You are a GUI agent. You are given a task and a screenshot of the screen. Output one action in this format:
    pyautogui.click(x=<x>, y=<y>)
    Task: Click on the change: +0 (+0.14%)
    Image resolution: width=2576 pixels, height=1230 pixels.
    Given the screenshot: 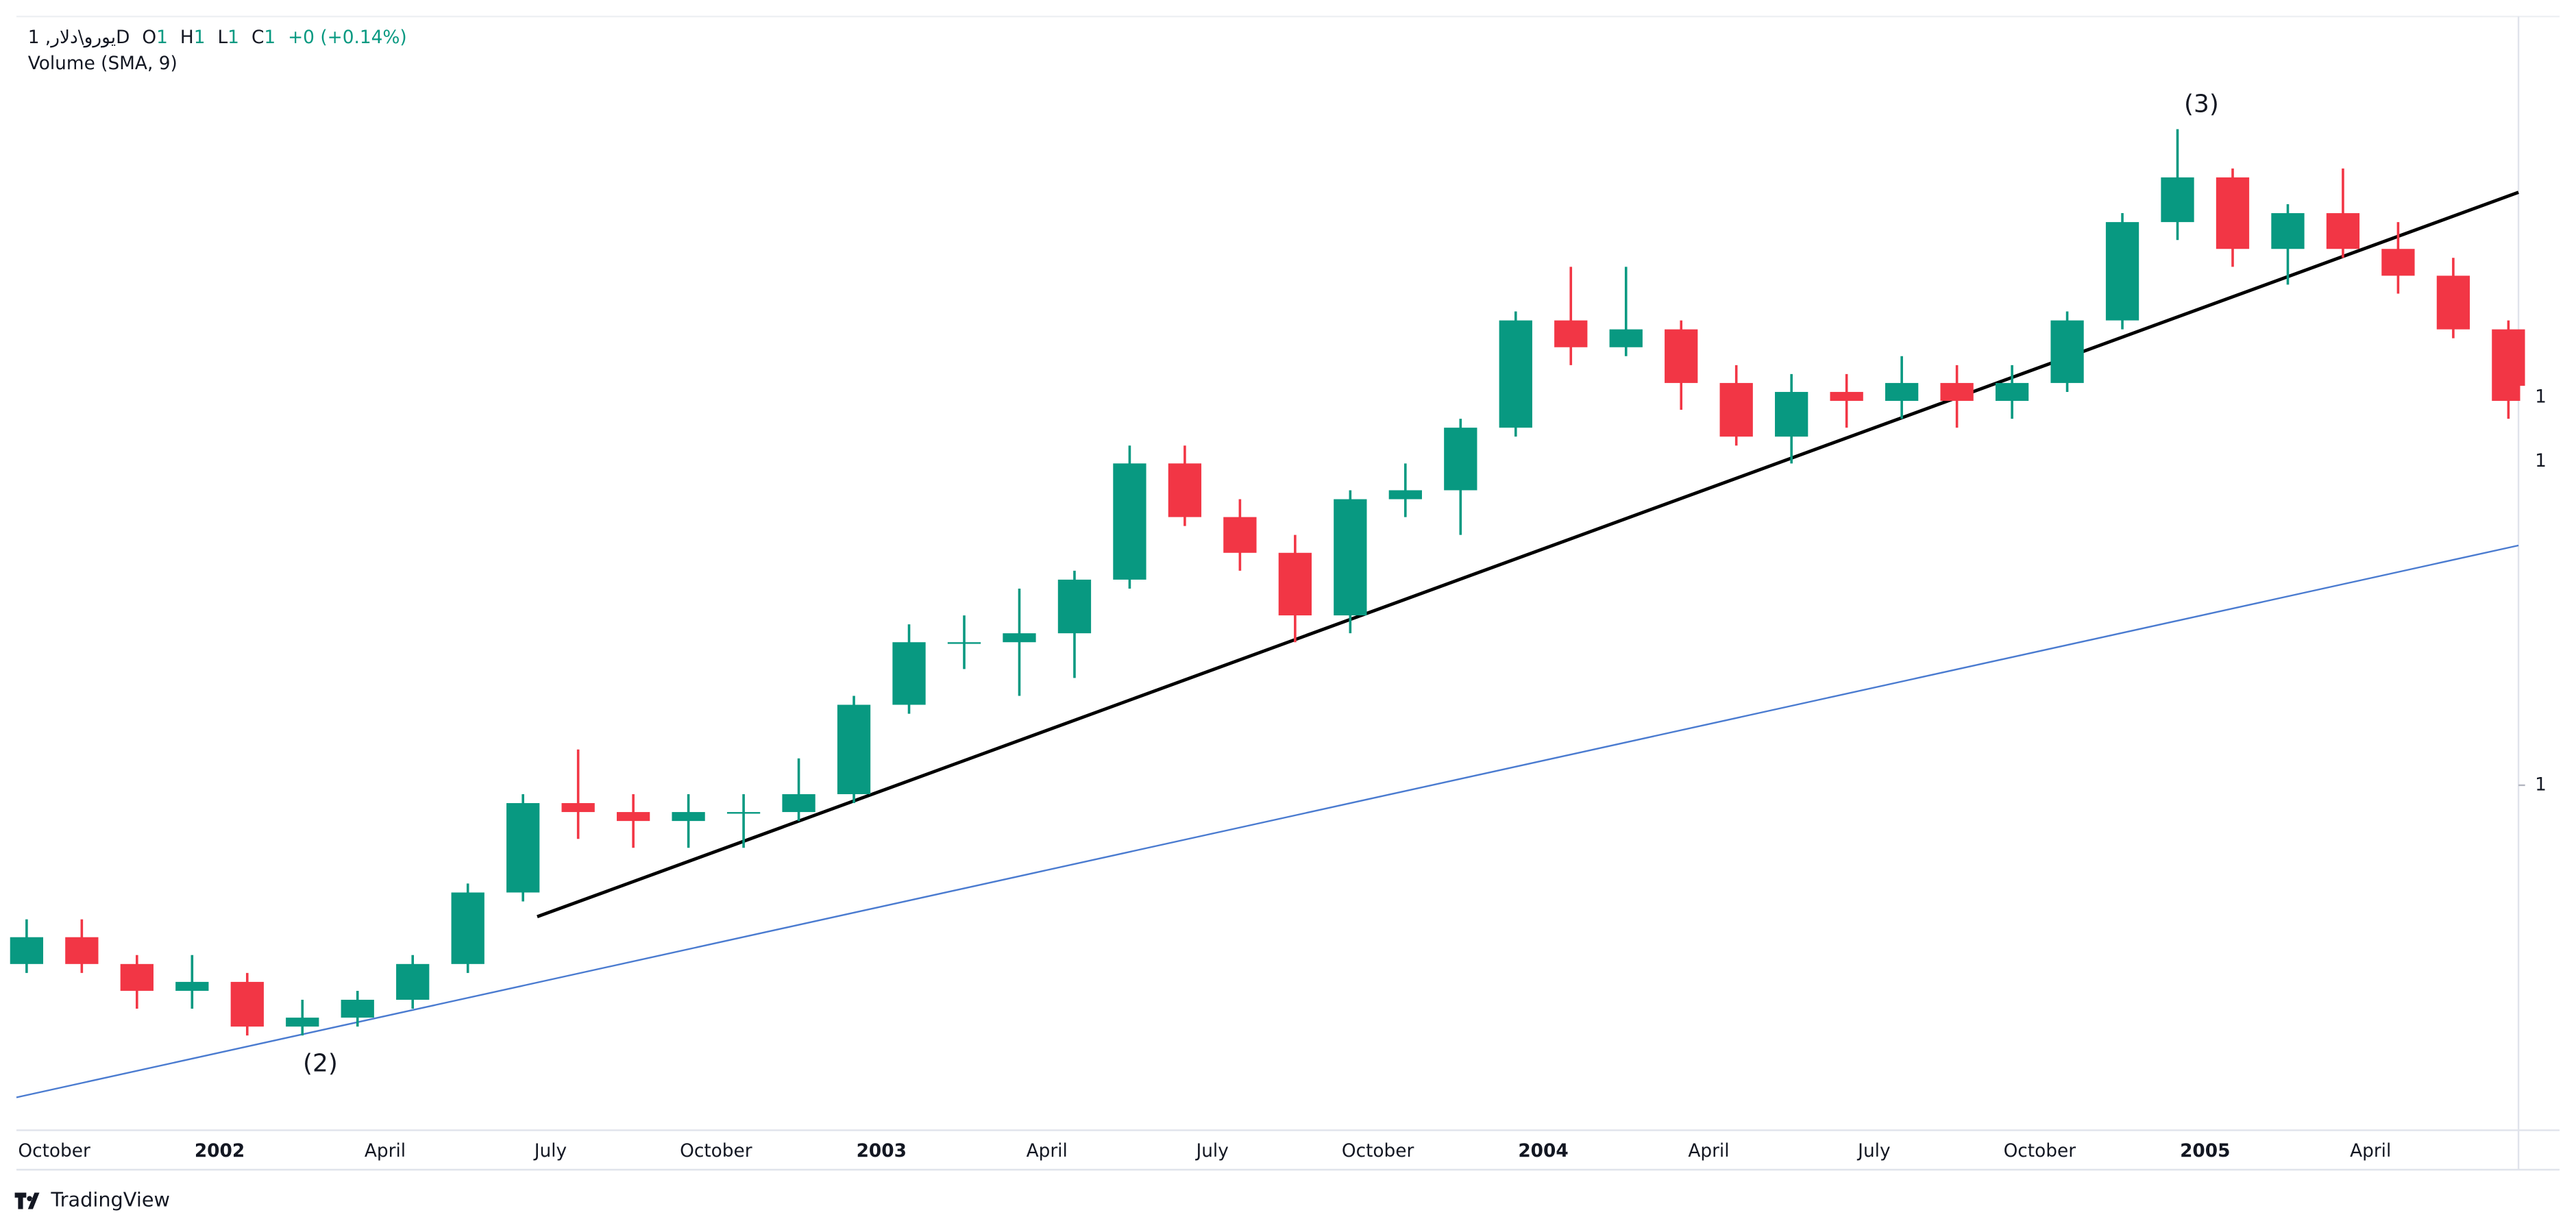 What is the action you would take?
    pyautogui.click(x=348, y=37)
    